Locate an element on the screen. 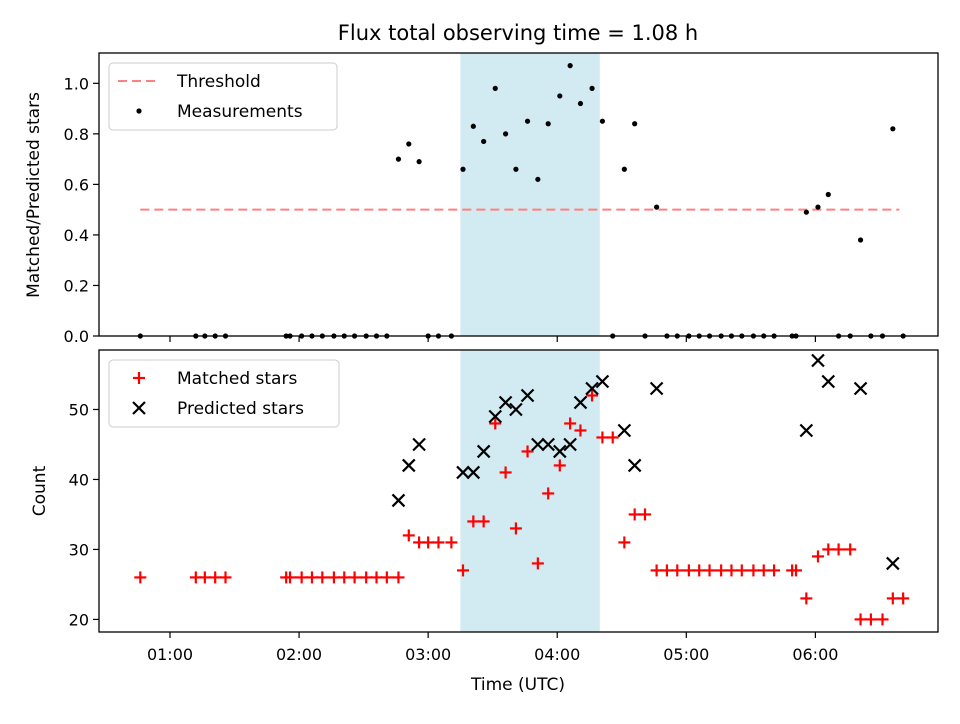 The height and width of the screenshot is (724, 960). top-legend-box is located at coordinates (223, 96).